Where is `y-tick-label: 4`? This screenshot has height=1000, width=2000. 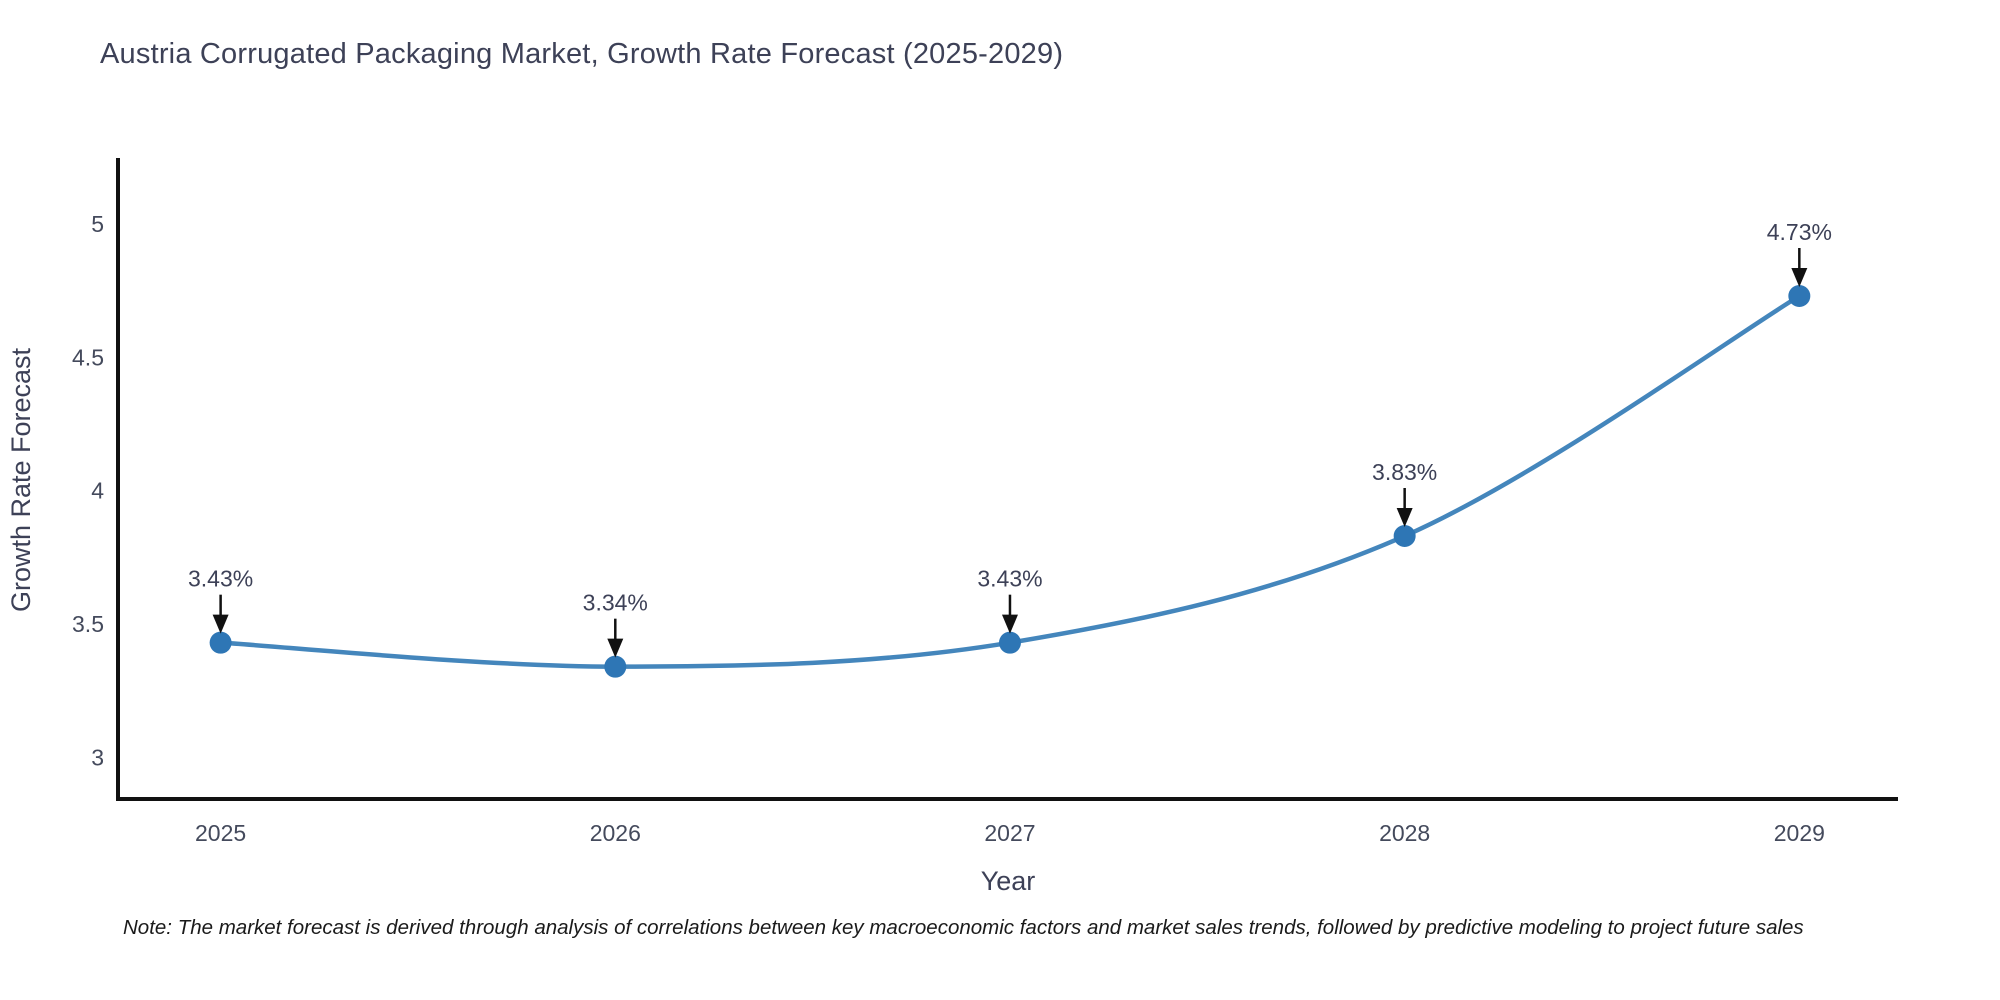
y-tick-label: 4 is located at coordinates (97, 491).